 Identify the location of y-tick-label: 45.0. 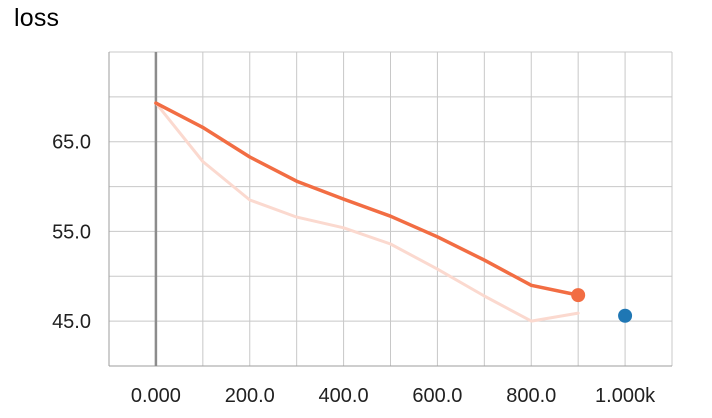
(71, 322).